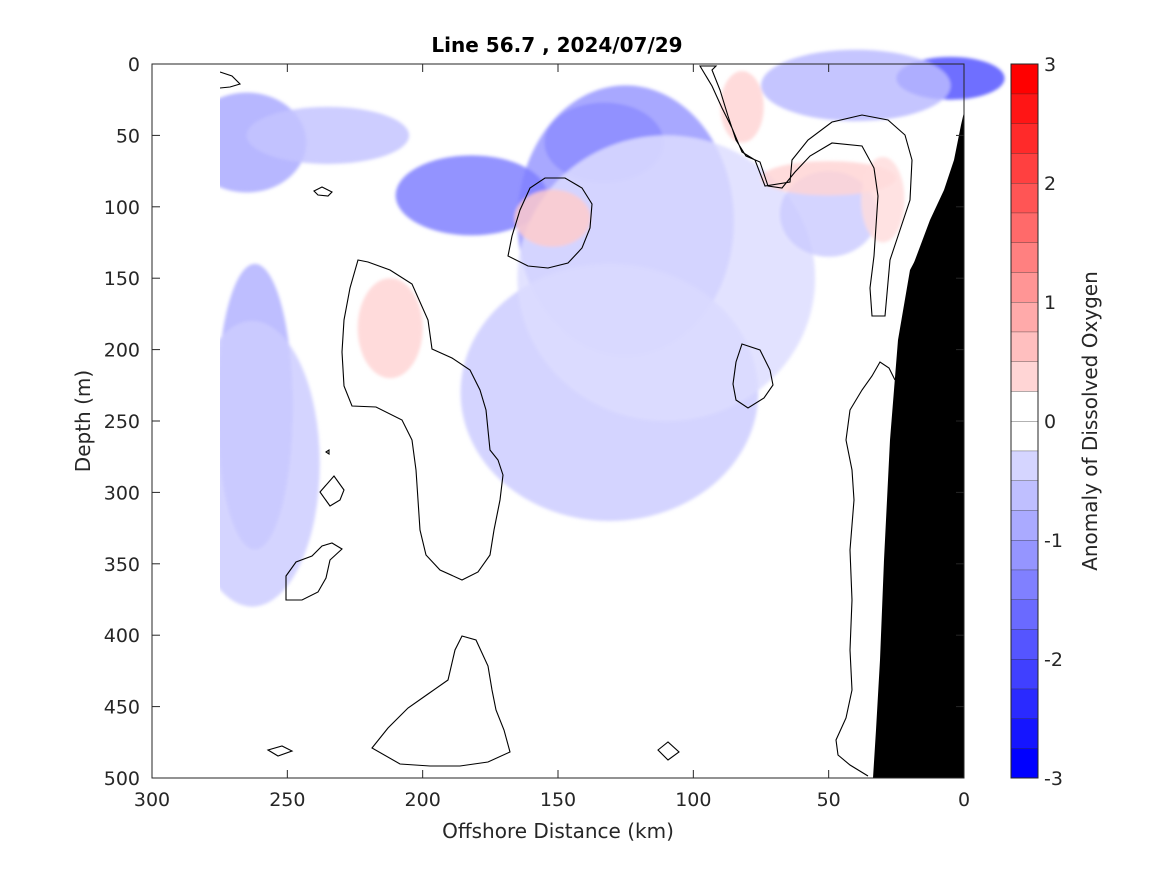 Image resolution: width=1167 pixels, height=875 pixels. What do you see at coordinates (1050, 65) in the screenshot?
I see `colorbar-tick-label: 3` at bounding box center [1050, 65].